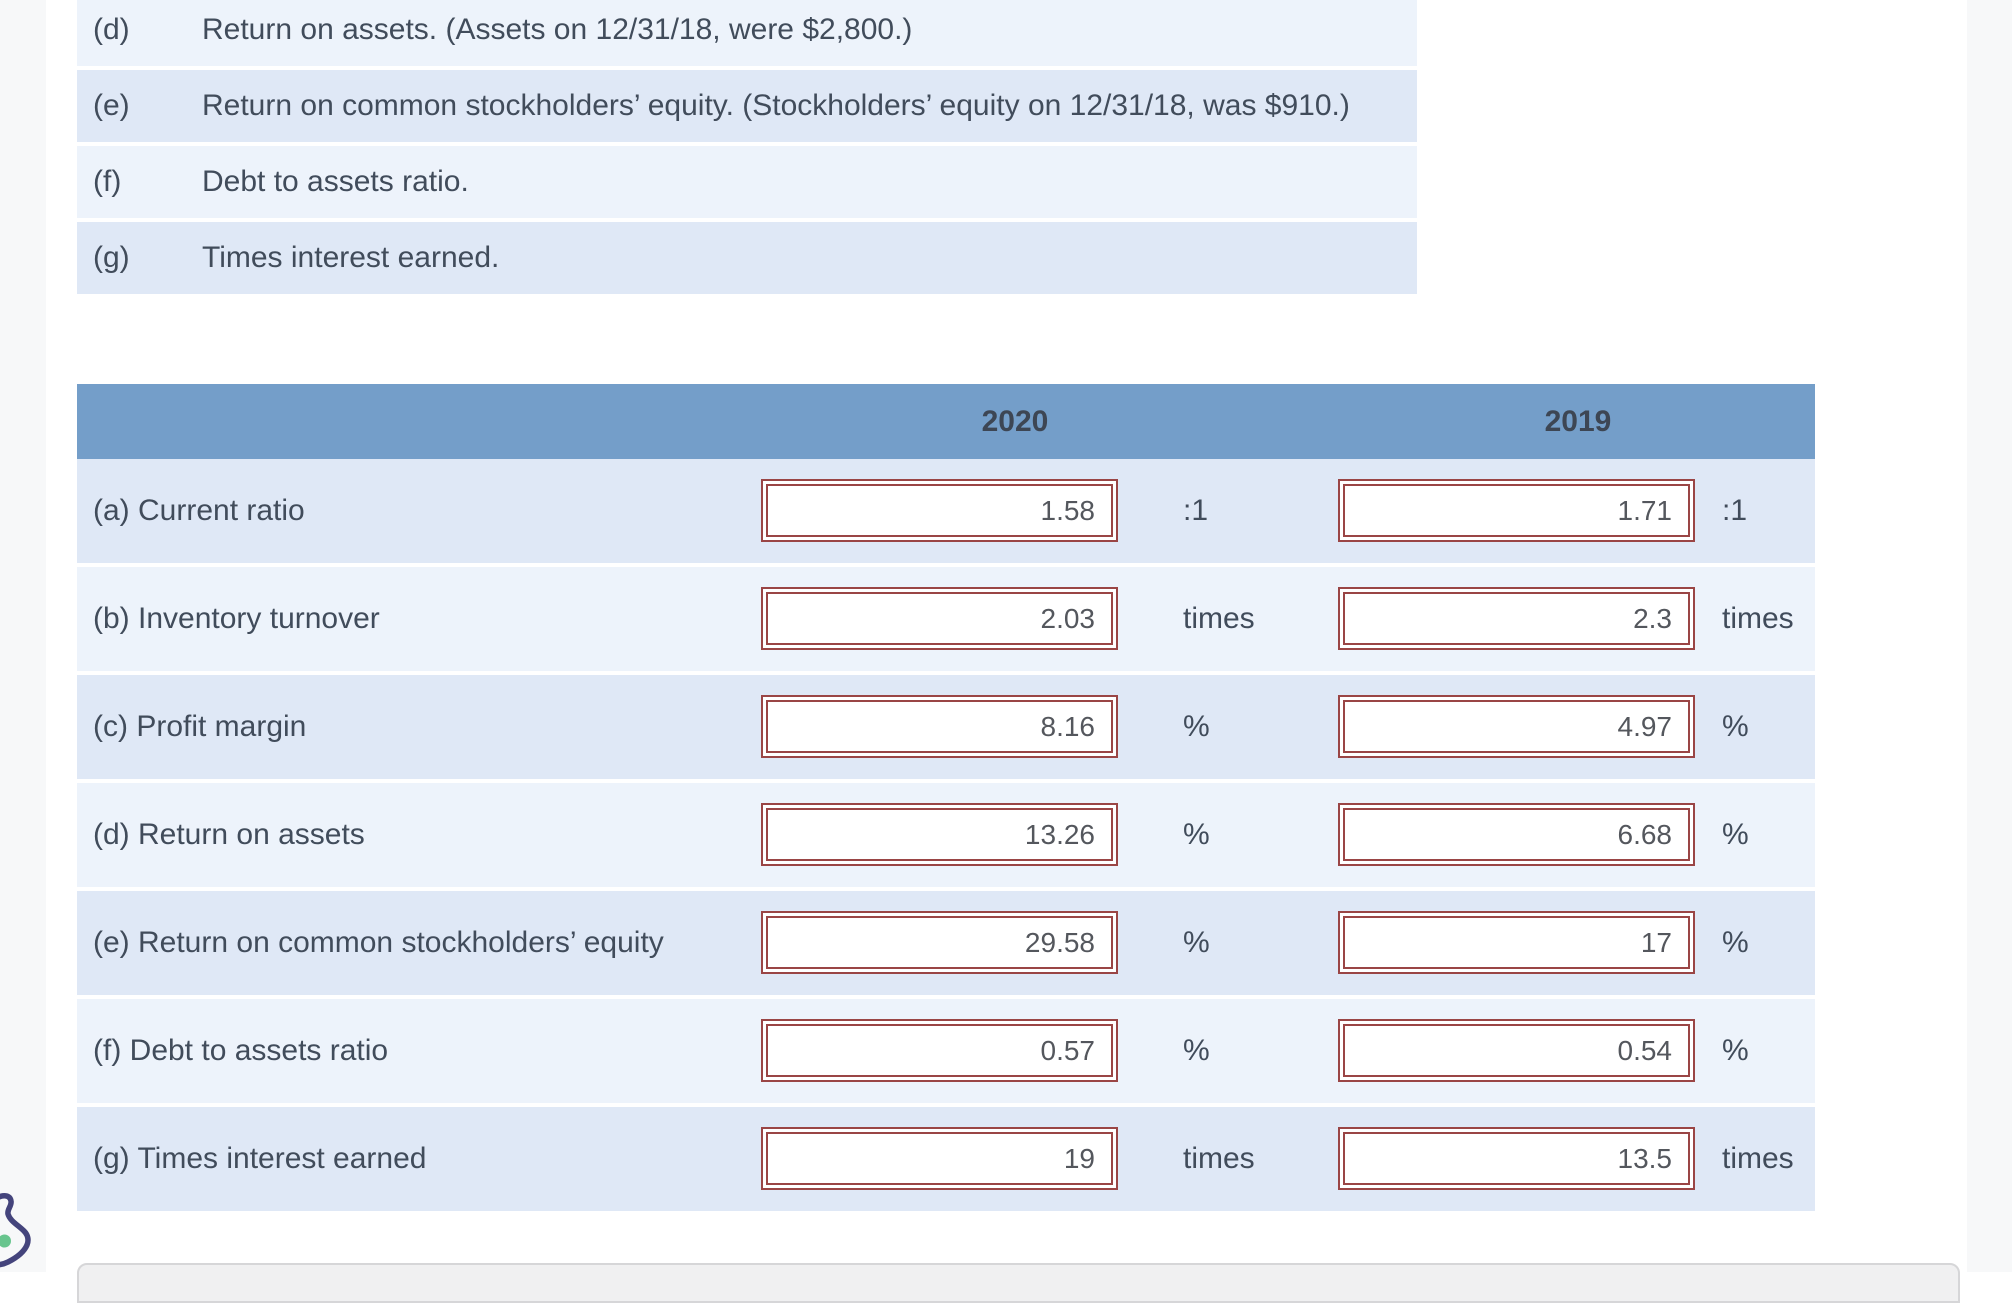 This screenshot has height=1303, width=2012. What do you see at coordinates (15, 1230) in the screenshot?
I see `chat-mascot-glyph` at bounding box center [15, 1230].